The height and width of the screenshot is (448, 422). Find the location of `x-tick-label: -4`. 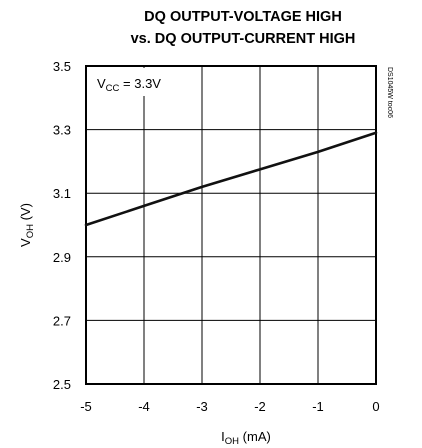

x-tick-label: -4 is located at coordinates (144, 406).